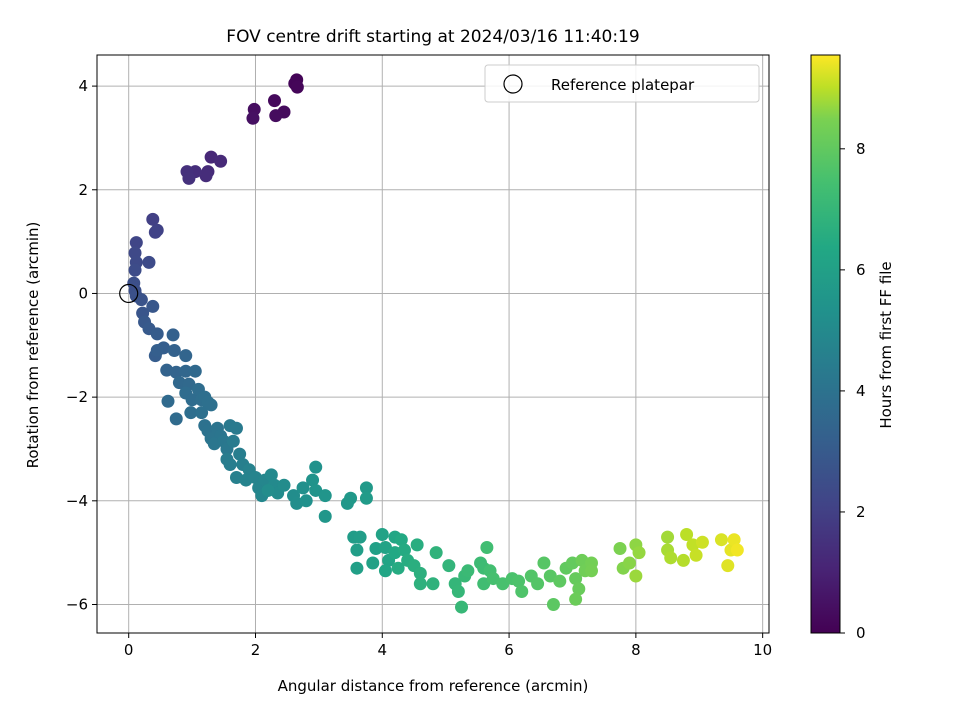  Describe the element at coordinates (636, 650) in the screenshot. I see `x-tick-label: 8` at that location.